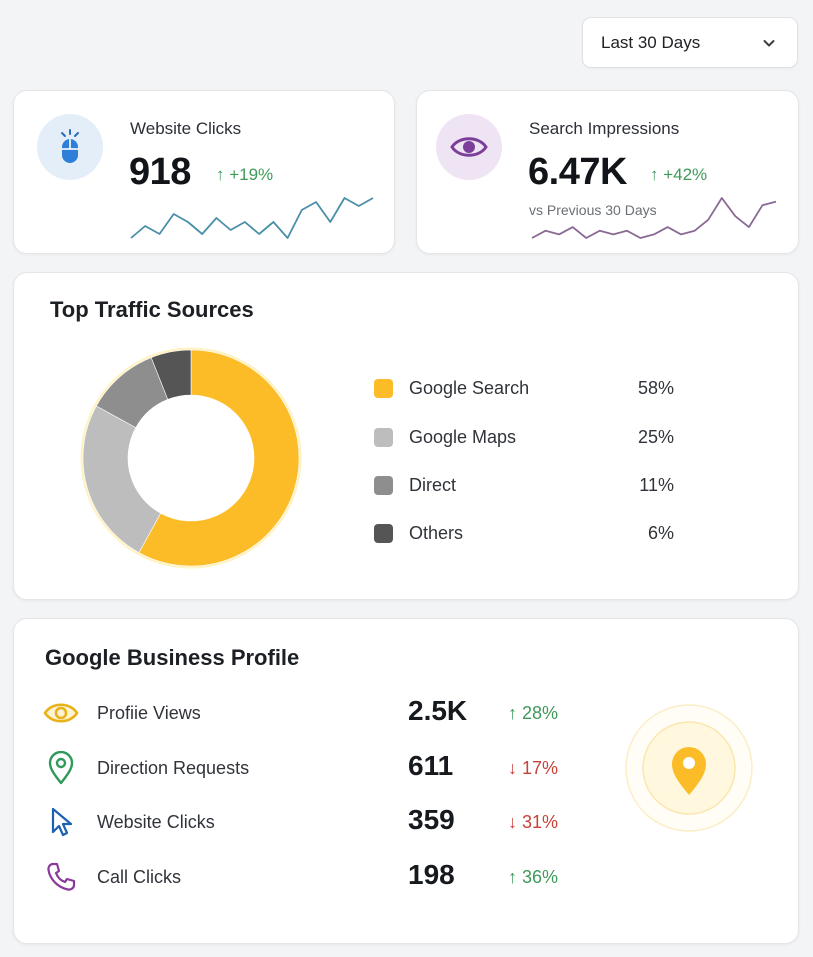 This screenshot has width=813, height=957. What do you see at coordinates (173, 768) in the screenshot?
I see `metric-label: Direction Requests` at bounding box center [173, 768].